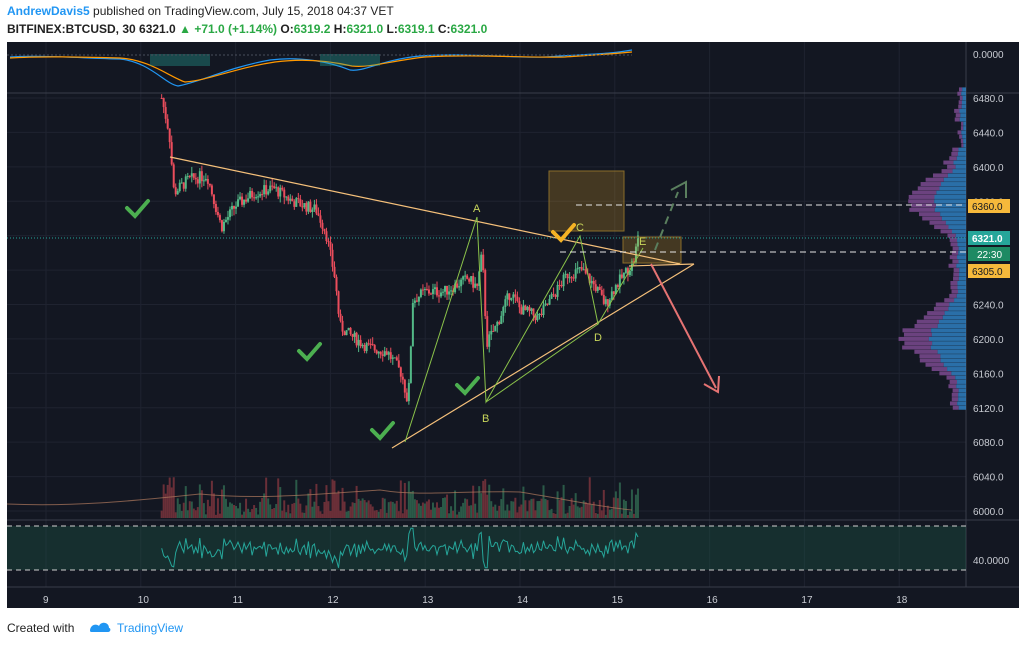 The width and height of the screenshot is (1024, 645). I want to click on ascending-trendline, so click(543, 356).